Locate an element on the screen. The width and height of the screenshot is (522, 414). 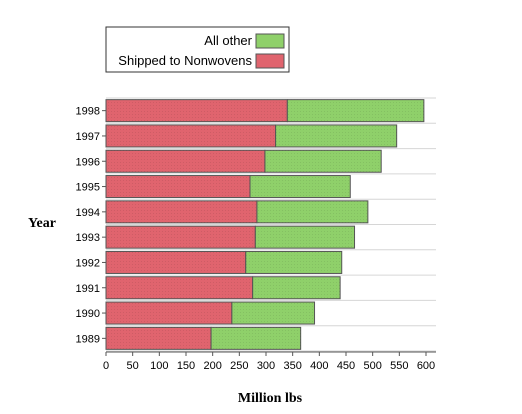
y-tick-label: 1995 is located at coordinates (88, 188).